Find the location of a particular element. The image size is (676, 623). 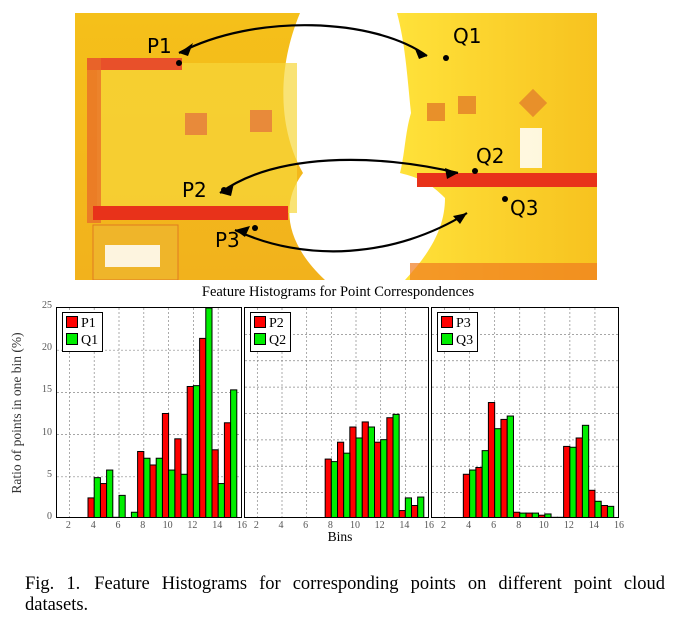

legend-label: Q1 is located at coordinates (90, 340).